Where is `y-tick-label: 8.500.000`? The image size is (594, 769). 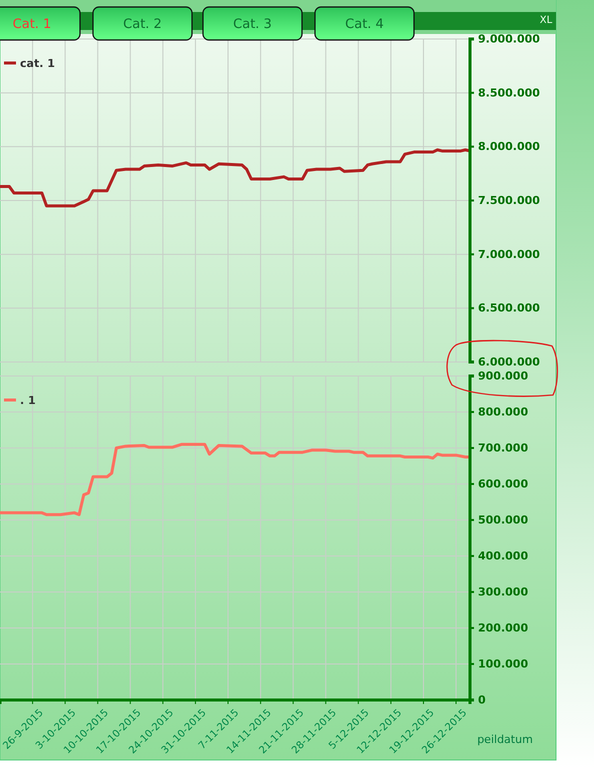 y-tick-label: 8.500.000 is located at coordinates (509, 93).